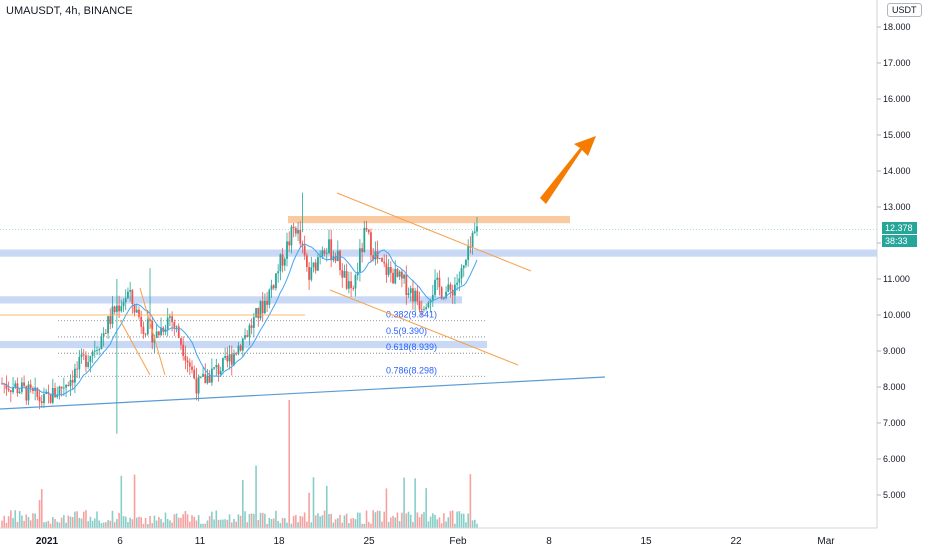  Describe the element at coordinates (826, 541) in the screenshot. I see `time-tick-label: Mar` at that location.